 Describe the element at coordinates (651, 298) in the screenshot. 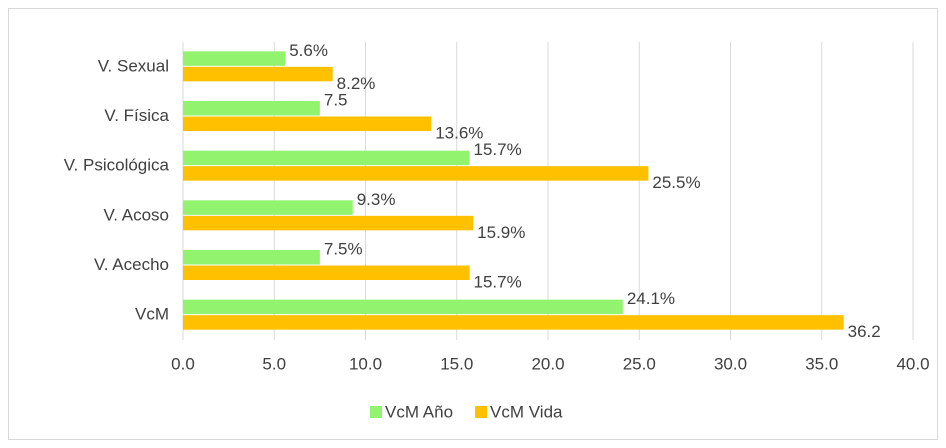

I see `data-label: 24.1%` at that location.